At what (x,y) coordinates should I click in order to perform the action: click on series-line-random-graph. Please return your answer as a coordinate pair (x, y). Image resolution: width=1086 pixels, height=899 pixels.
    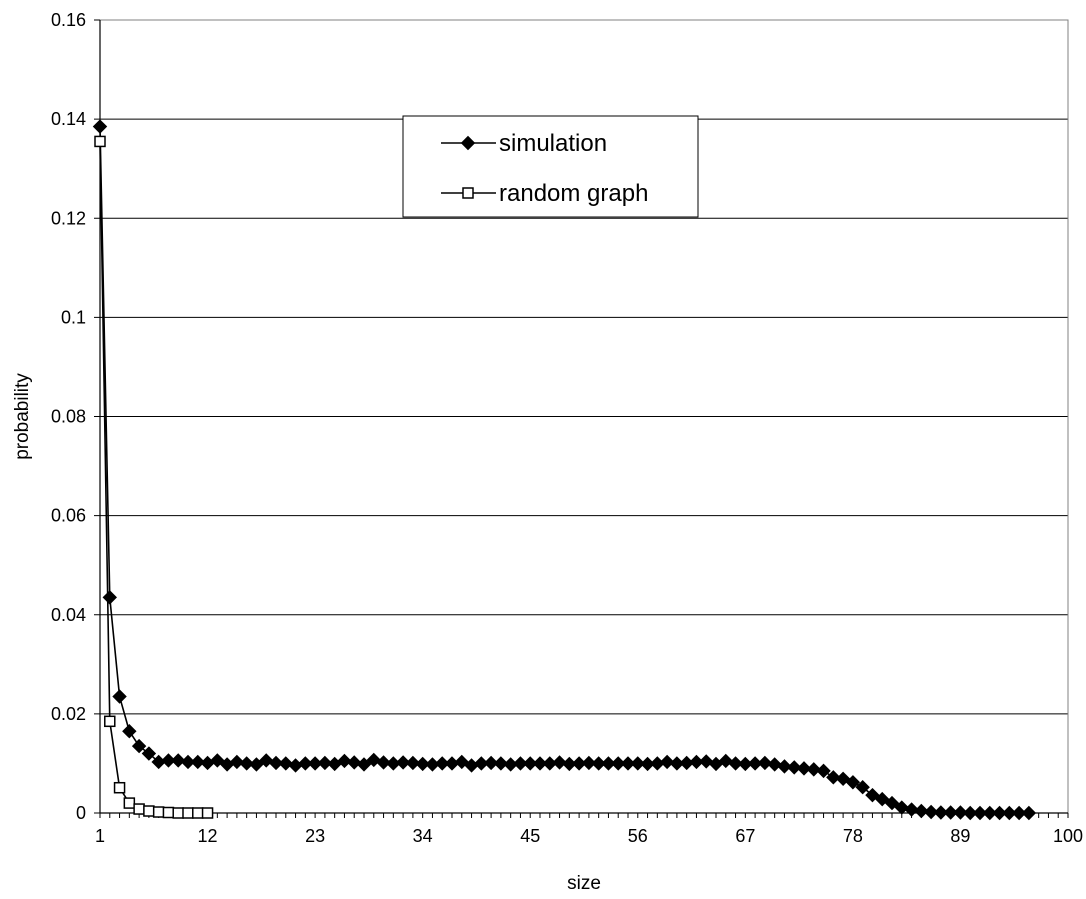
    Looking at the image, I should click on (153, 477).